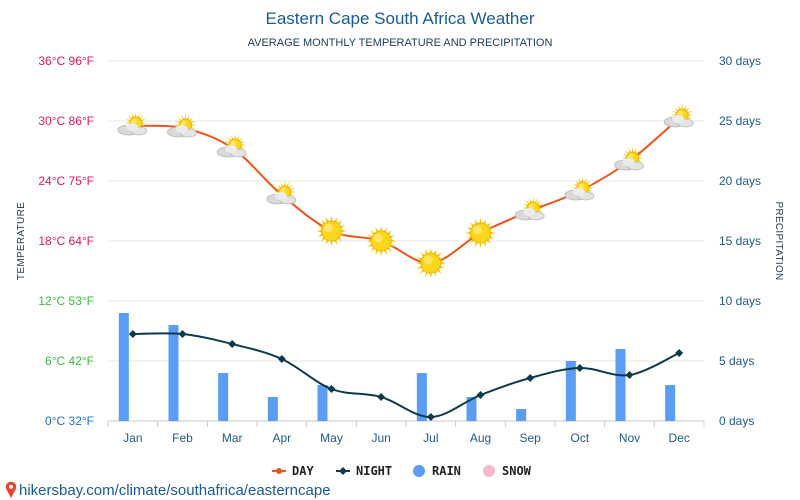 The height and width of the screenshot is (500, 800). What do you see at coordinates (399, 18) in the screenshot?
I see `chart-title: Eastern Cape South Africa Weather` at bounding box center [399, 18].